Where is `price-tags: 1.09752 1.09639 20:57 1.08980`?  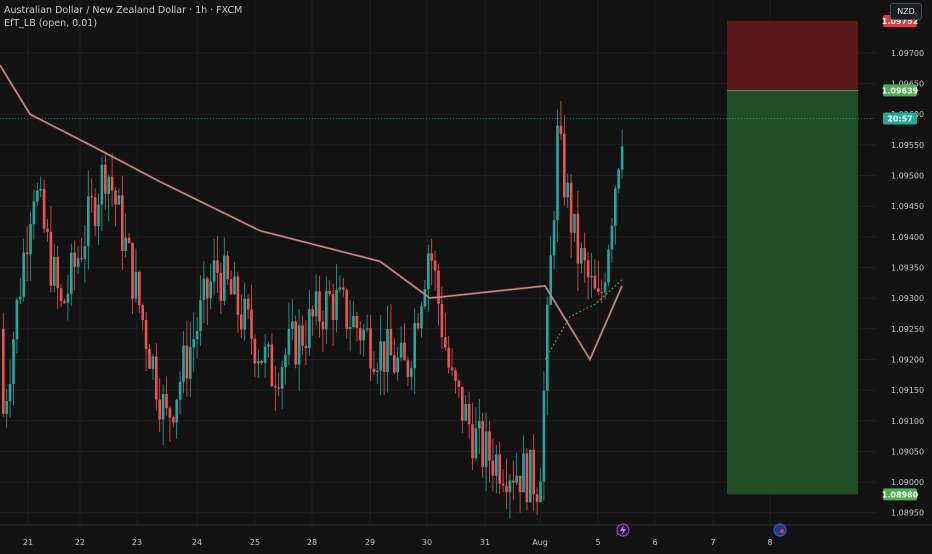 price-tags: 1.09752 1.09639 20:57 1.08980 is located at coordinates (900, 258).